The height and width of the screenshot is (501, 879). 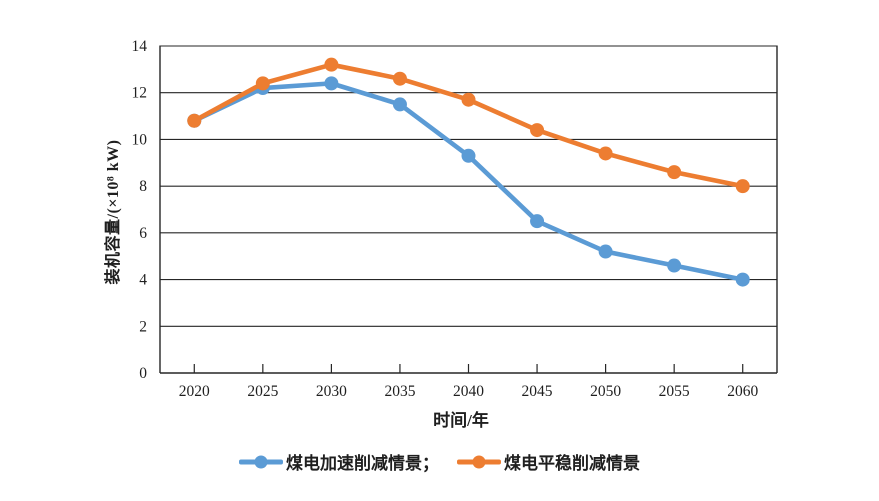 I want to click on y-tick-label-2: 2, so click(x=143, y=326).